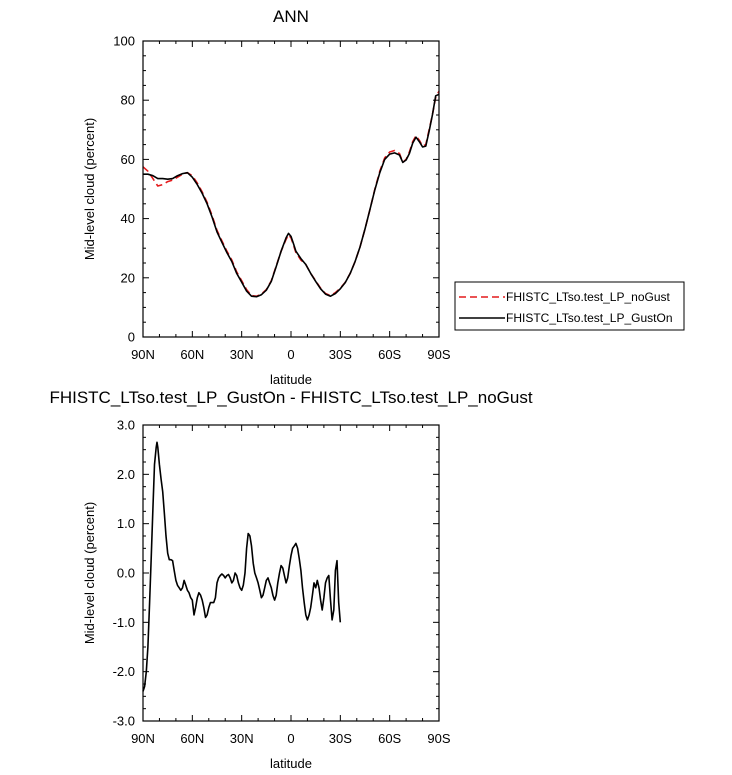 The image size is (732, 775). What do you see at coordinates (89, 573) in the screenshot?
I see `bottom-y-axis-label: Mid-level cloud (percent)` at bounding box center [89, 573].